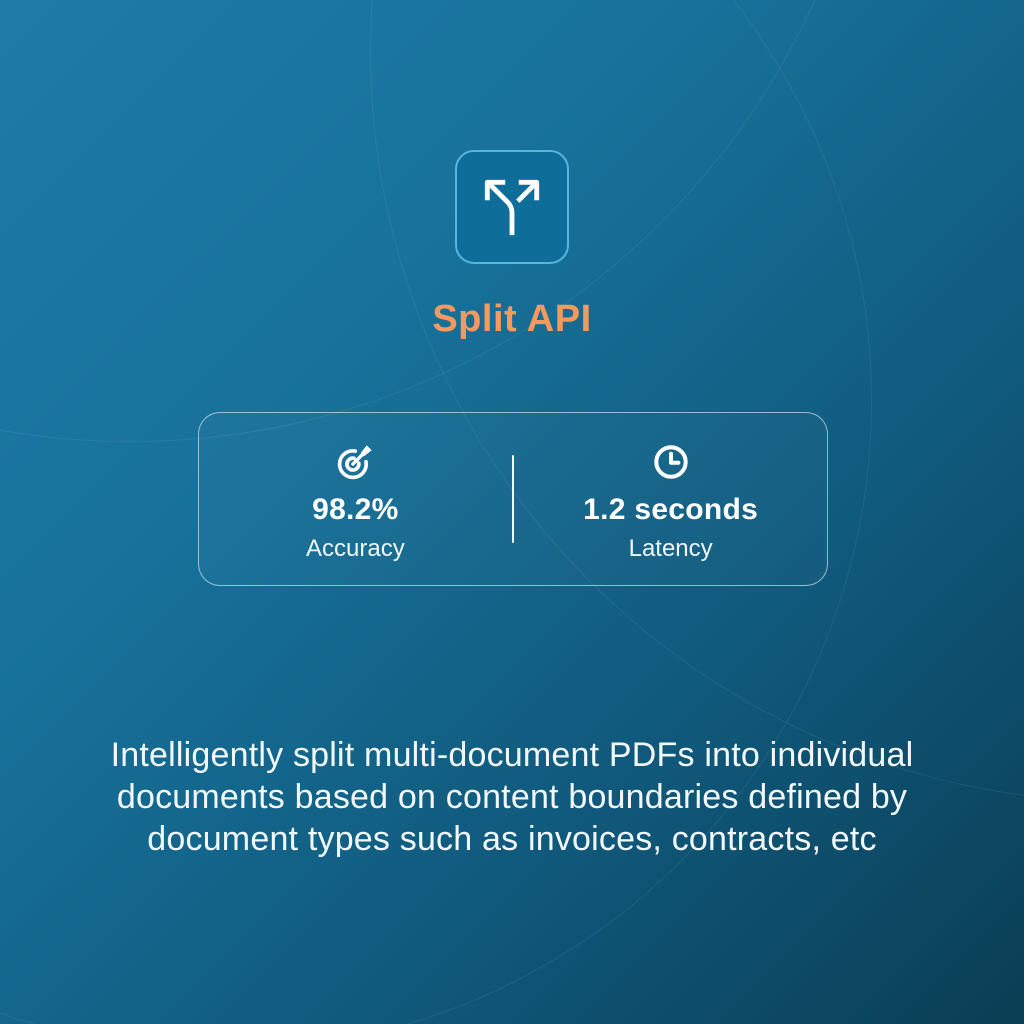  What do you see at coordinates (355, 548) in the screenshot?
I see `stat-label: Accuracy` at bounding box center [355, 548].